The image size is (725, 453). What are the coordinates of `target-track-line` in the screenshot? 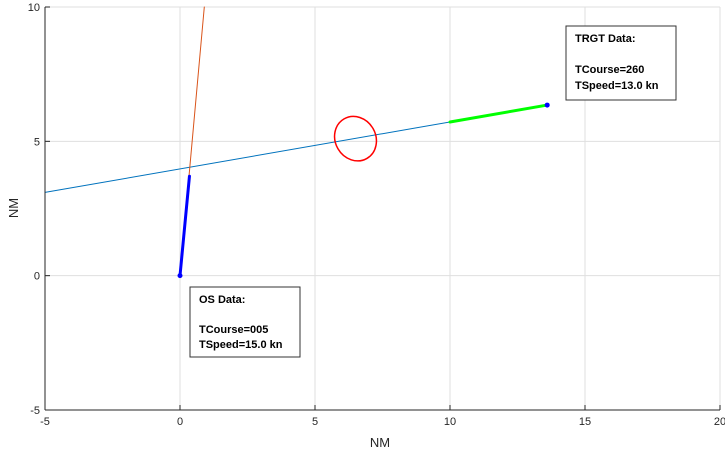 It's located at (498, 113).